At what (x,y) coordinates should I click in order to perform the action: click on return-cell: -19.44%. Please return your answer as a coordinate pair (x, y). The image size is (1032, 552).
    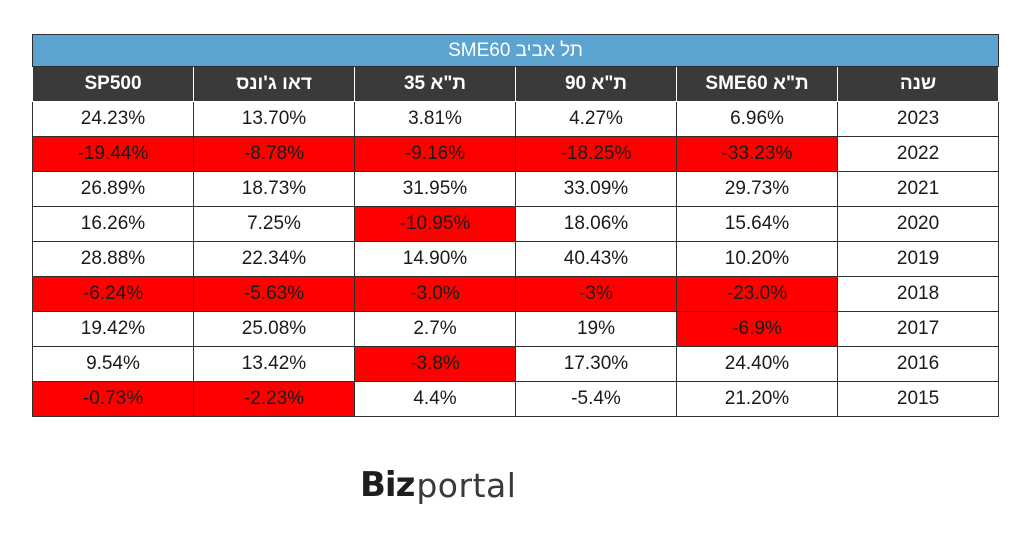
    Looking at the image, I should click on (113, 154).